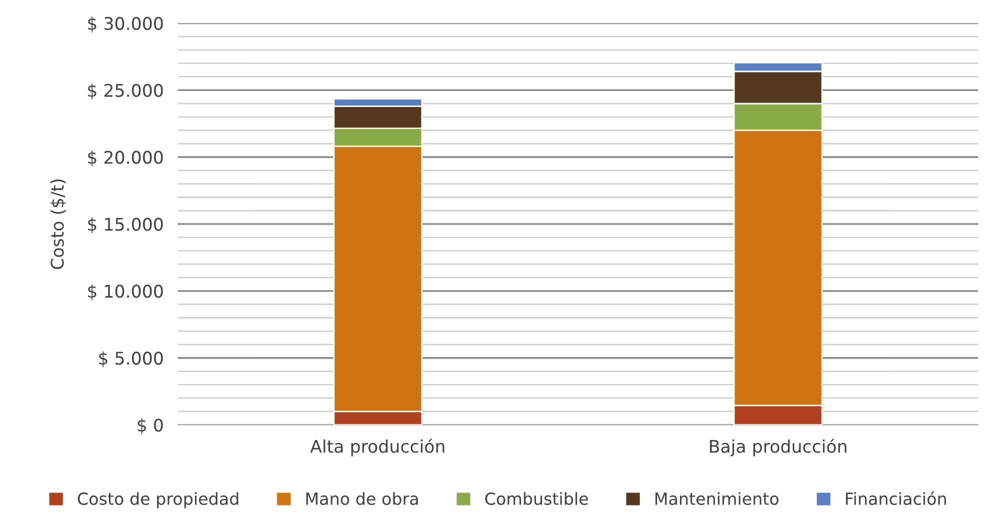 This screenshot has height=515, width=988. I want to click on y-tick-label: $ 5.000, so click(131, 359).